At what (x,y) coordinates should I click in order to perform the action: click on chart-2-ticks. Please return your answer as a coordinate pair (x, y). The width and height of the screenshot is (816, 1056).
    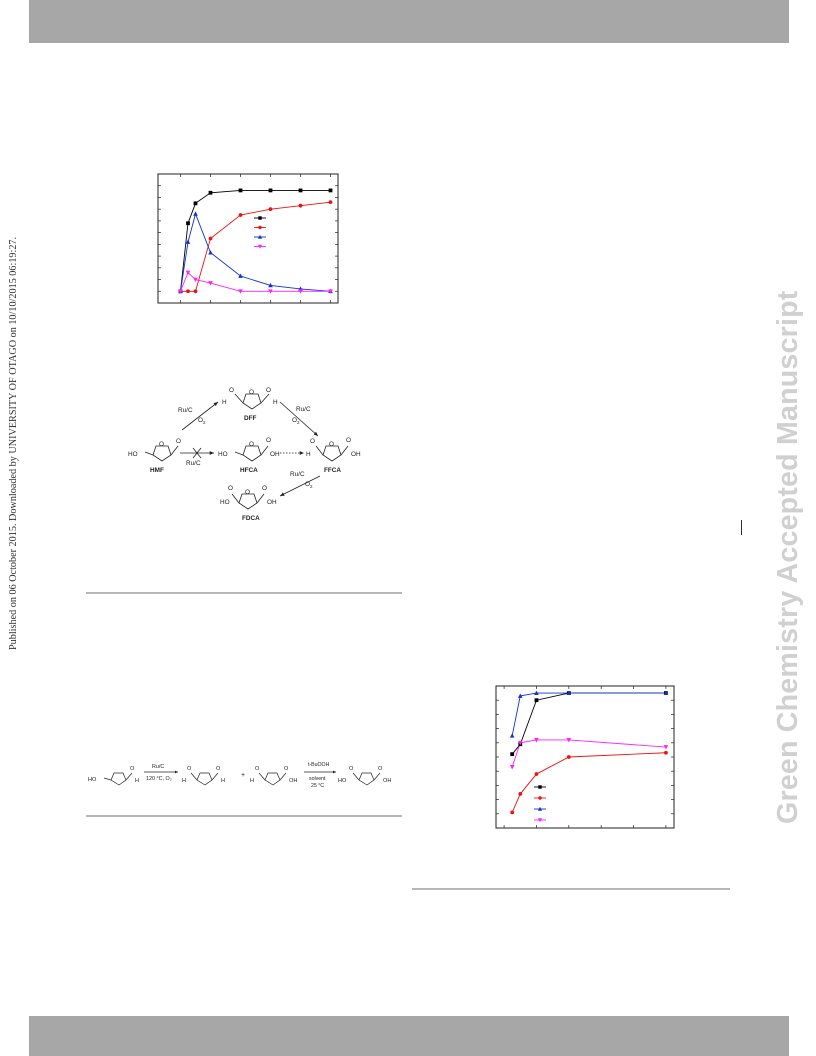
    Looking at the image, I should click on (585, 757).